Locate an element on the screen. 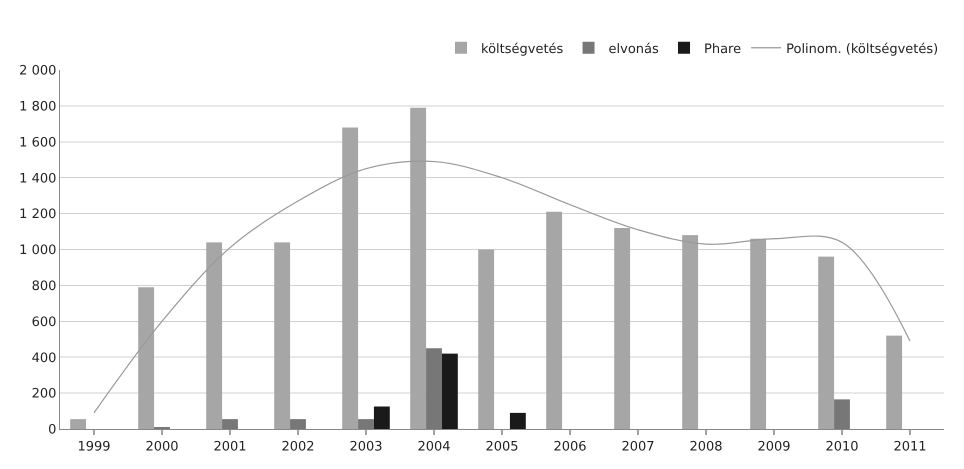  y-tick-label: 1 000 is located at coordinates (37, 250).